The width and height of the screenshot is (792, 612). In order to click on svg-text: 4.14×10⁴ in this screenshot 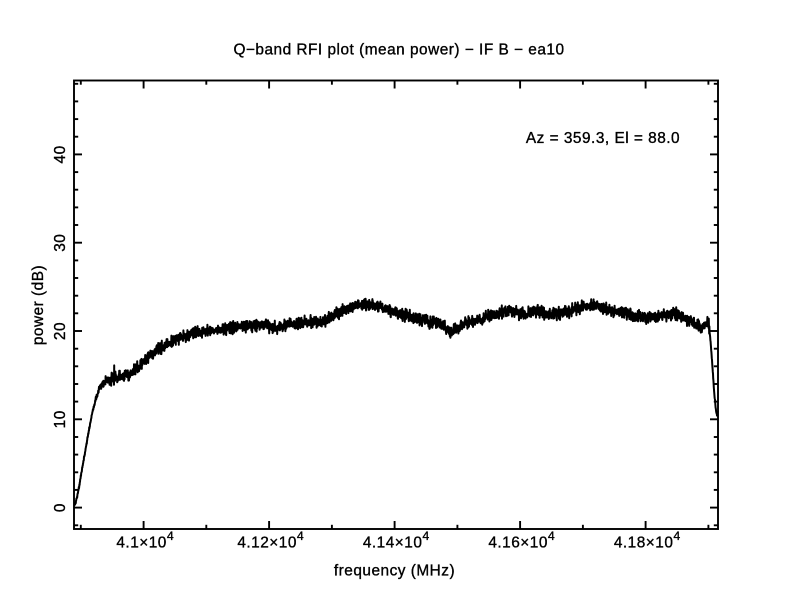, I will do `click(396, 540)`.